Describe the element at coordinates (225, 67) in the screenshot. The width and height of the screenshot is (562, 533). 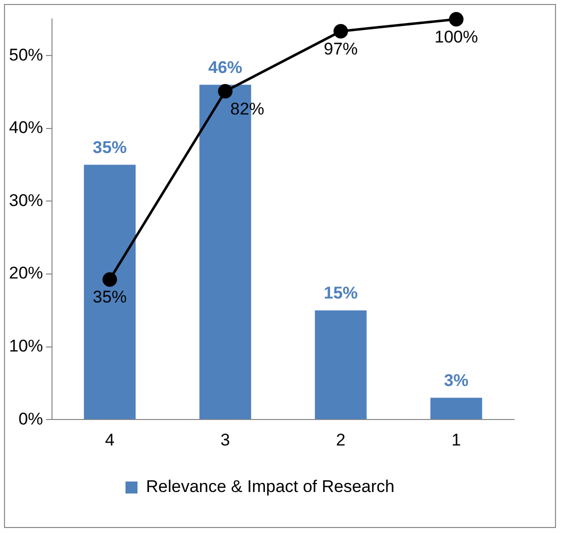
I see `data-label: 46%` at that location.